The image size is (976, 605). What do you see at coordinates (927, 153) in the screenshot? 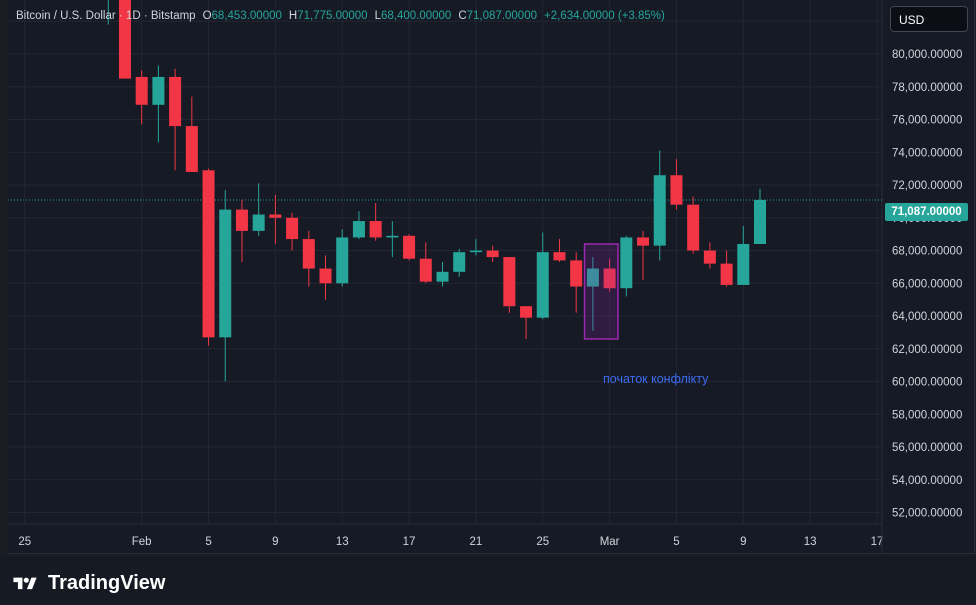
I see `y-tick-label: 74,000.00000` at bounding box center [927, 153].